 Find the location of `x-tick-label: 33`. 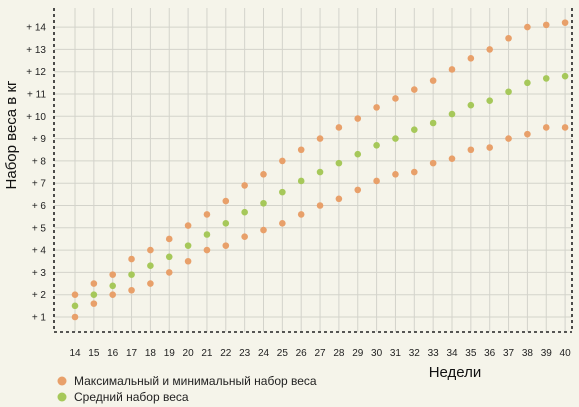

x-tick-label: 33 is located at coordinates (434, 353).